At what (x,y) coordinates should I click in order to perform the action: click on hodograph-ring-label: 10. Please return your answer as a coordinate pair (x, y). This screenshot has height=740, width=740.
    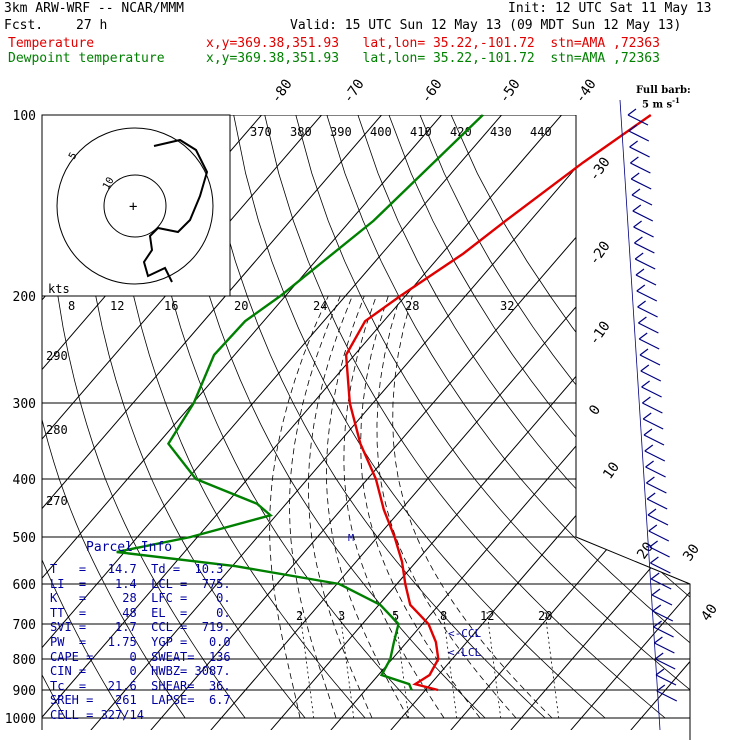
    Looking at the image, I should click on (109, 184).